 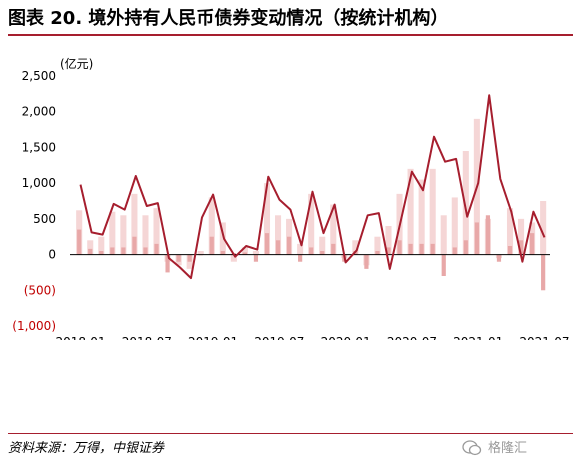 What do you see at coordinates (44, 219) in the screenshot?
I see `y-tick-label: 500` at bounding box center [44, 219].